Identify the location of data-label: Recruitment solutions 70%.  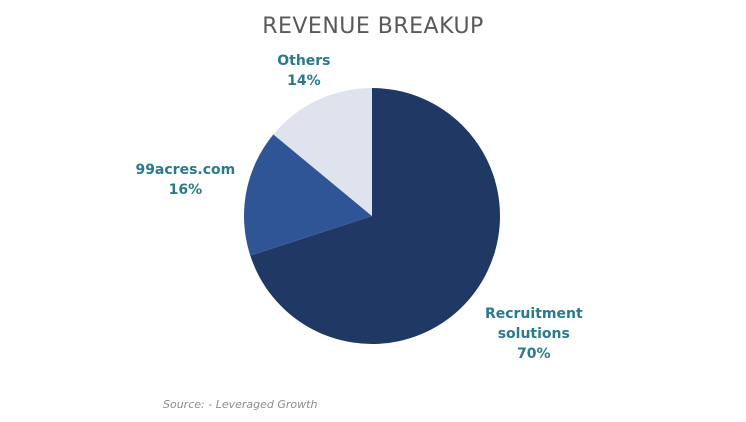
(534, 334).